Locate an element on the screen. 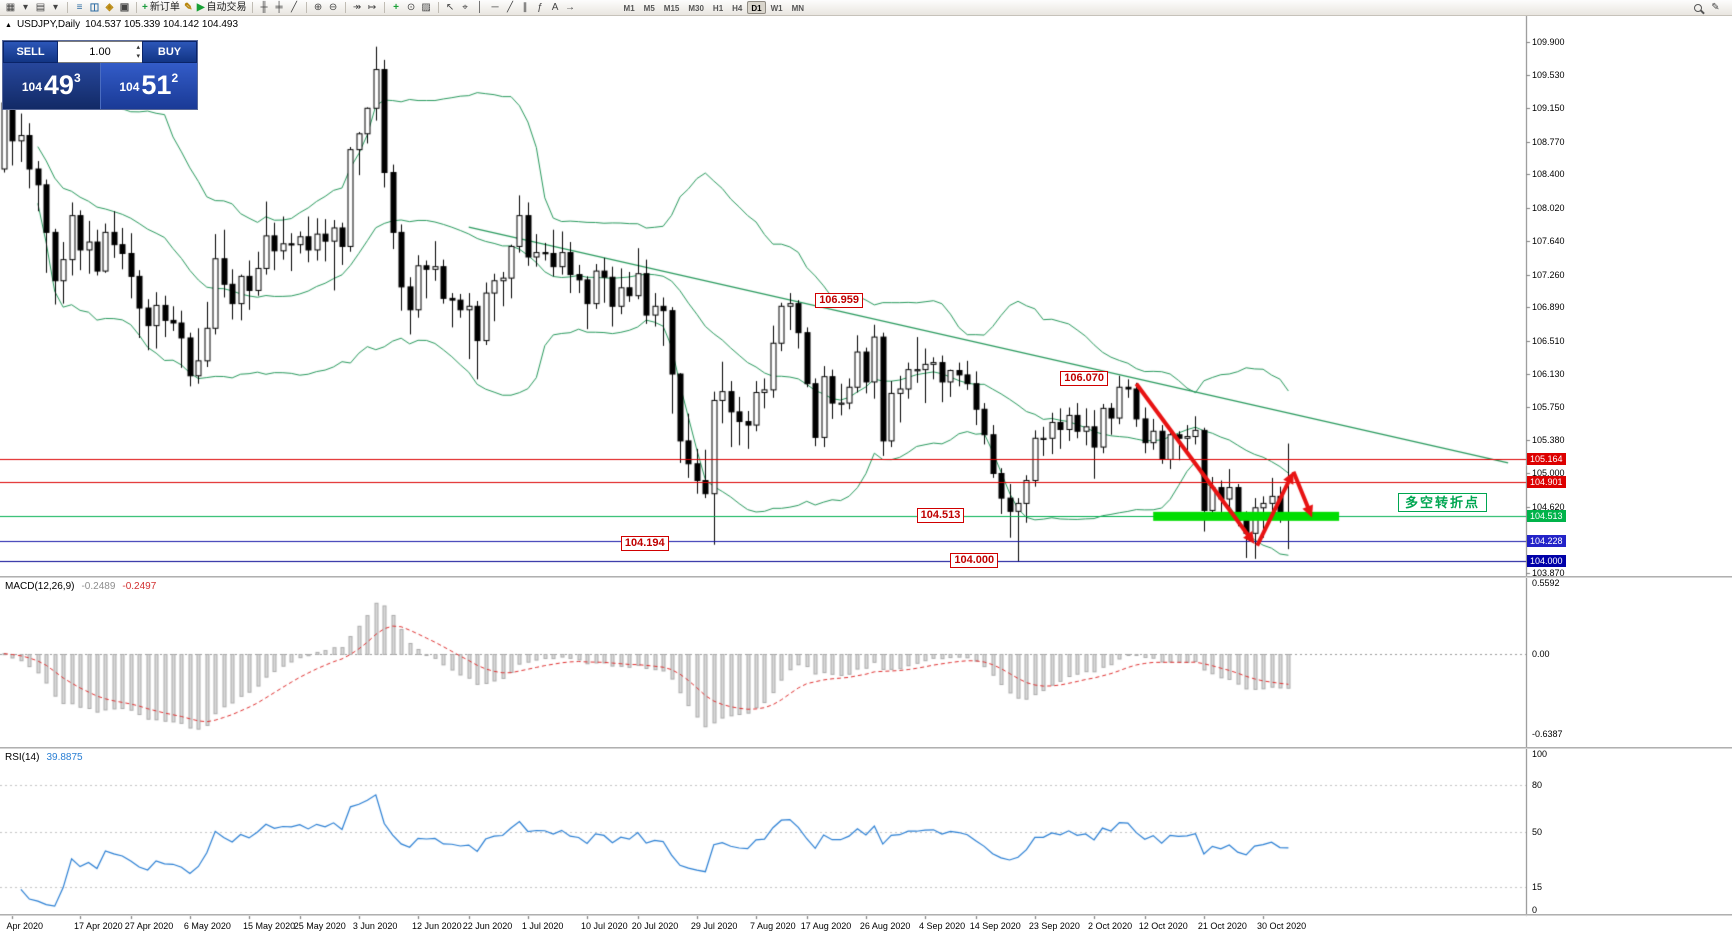 Image resolution: width=1732 pixels, height=943 pixels. price-axis-label: 108.770 is located at coordinates (1548, 141).